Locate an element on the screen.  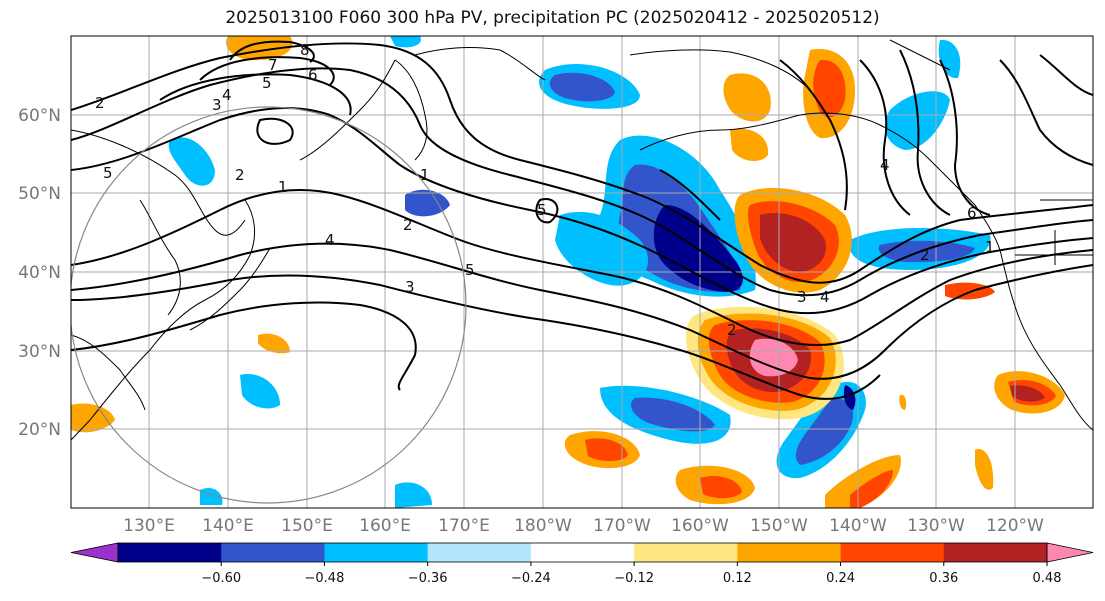
colorbar-tick-label: −0.48 is located at coordinates (325, 578).